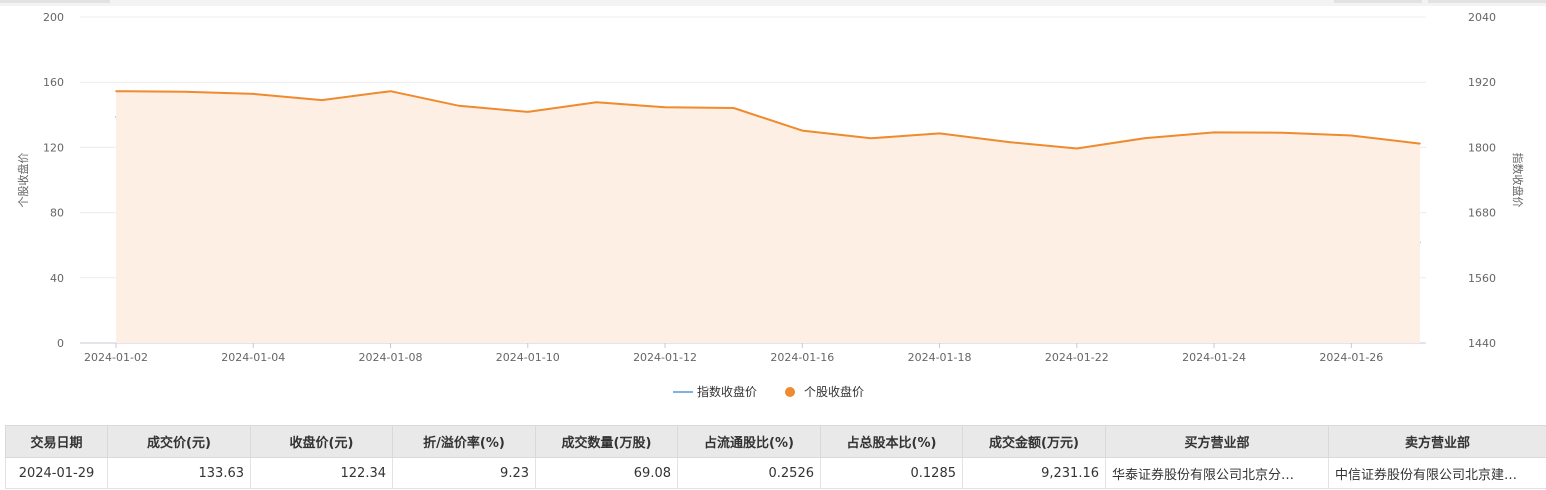 This screenshot has width=1546, height=490. I want to click on x-axis-tick-label: 2024-01-10, so click(528, 357).